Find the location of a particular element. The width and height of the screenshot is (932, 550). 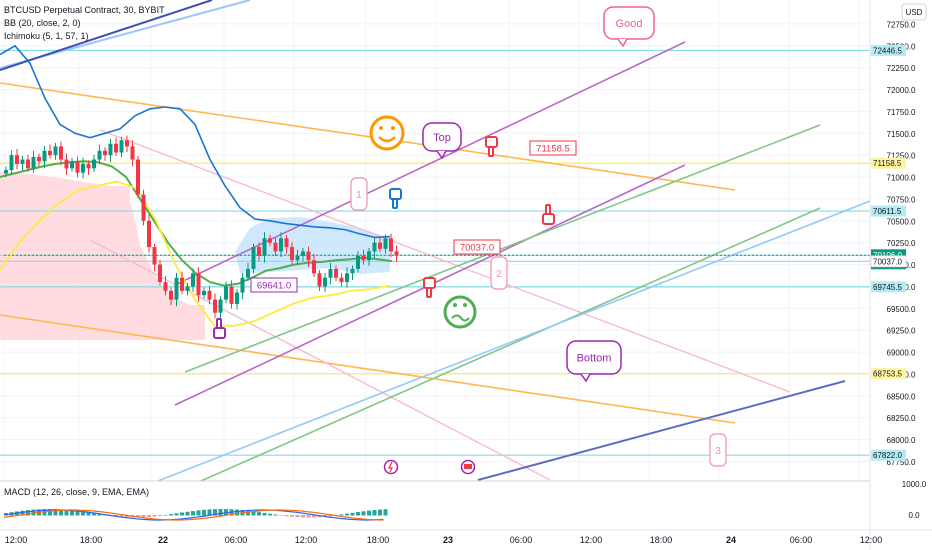

wave-label-3-box is located at coordinates (718, 450).